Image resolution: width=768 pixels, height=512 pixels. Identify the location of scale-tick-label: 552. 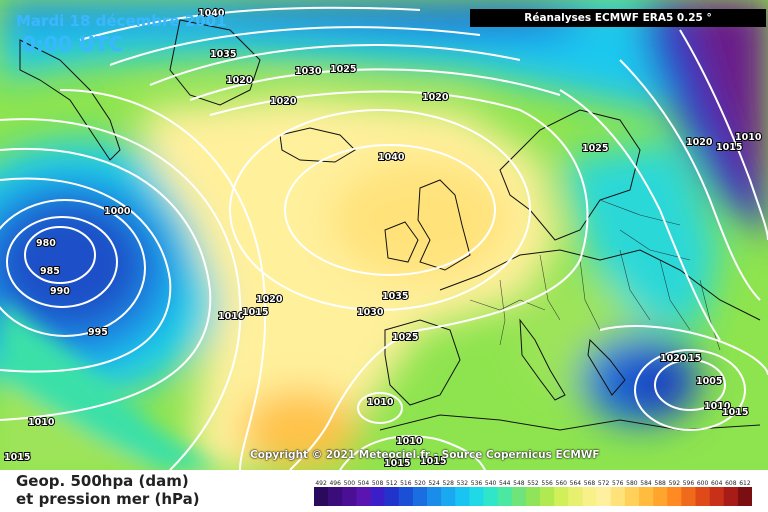
(533, 483).